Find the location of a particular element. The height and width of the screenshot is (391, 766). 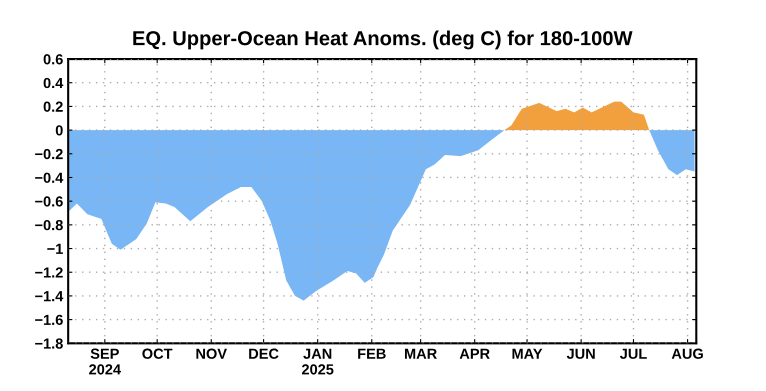

y-tick-label: −0.4 is located at coordinates (49, 177).